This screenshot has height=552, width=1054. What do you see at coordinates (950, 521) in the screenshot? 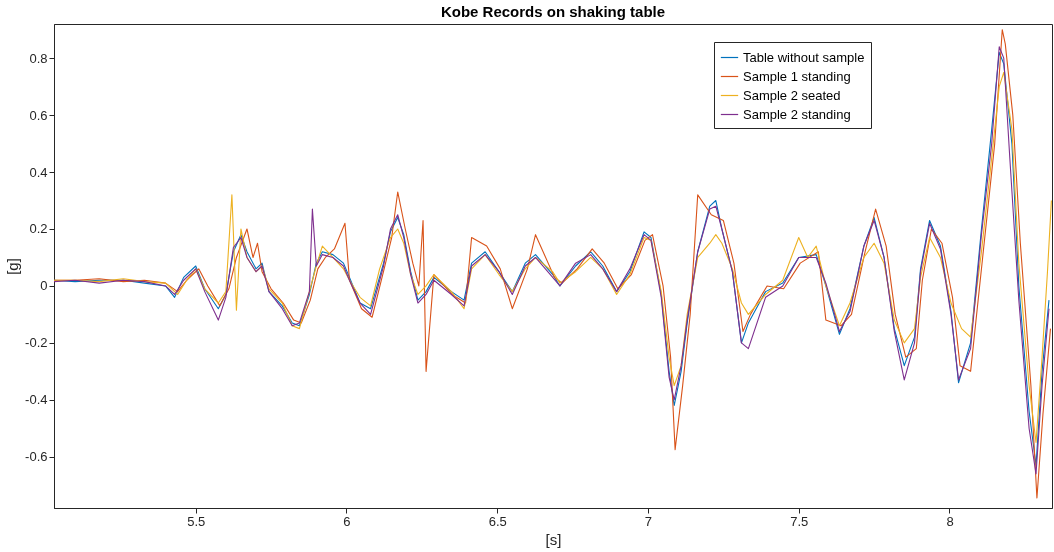
I see `x-tick-label: 8` at bounding box center [950, 521].